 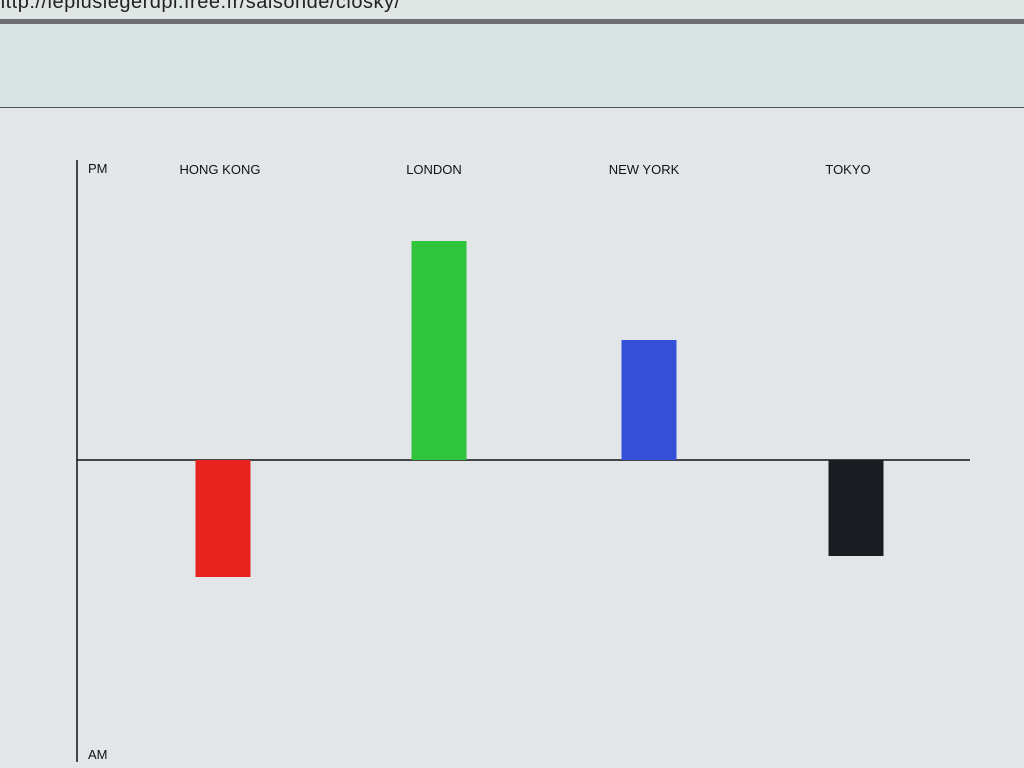 I want to click on y-top-label: PM, so click(x=98, y=168).